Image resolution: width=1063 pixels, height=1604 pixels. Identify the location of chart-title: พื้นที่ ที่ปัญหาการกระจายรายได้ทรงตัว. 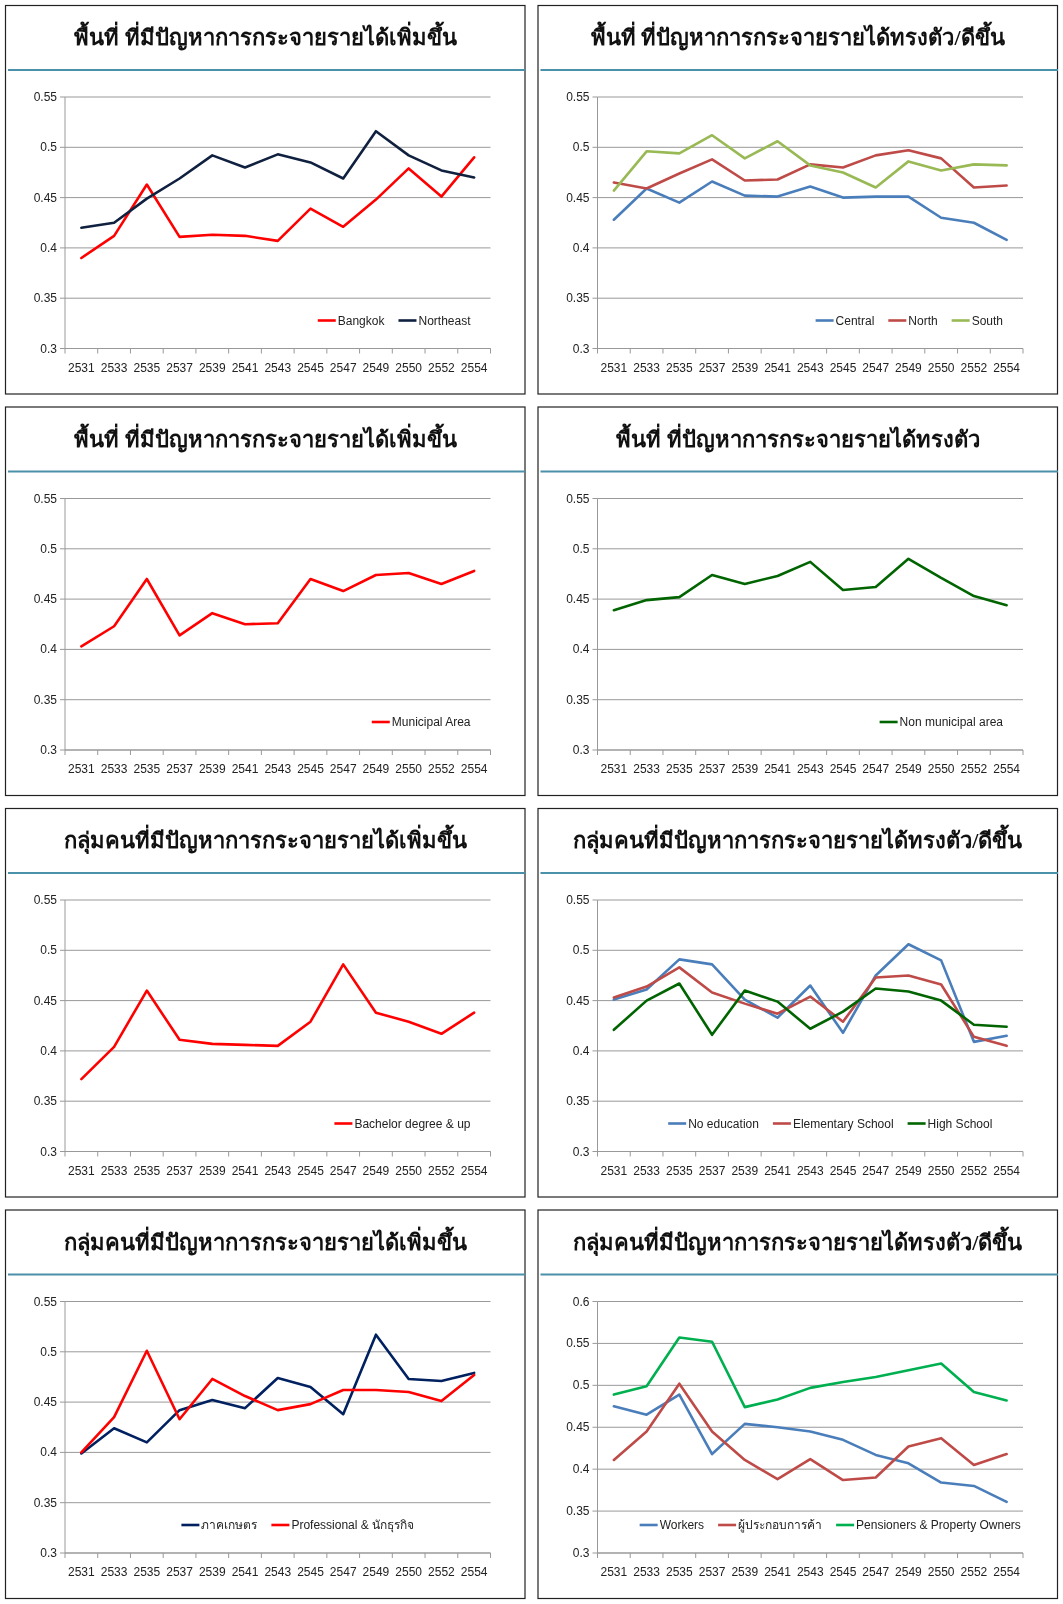
(798, 437).